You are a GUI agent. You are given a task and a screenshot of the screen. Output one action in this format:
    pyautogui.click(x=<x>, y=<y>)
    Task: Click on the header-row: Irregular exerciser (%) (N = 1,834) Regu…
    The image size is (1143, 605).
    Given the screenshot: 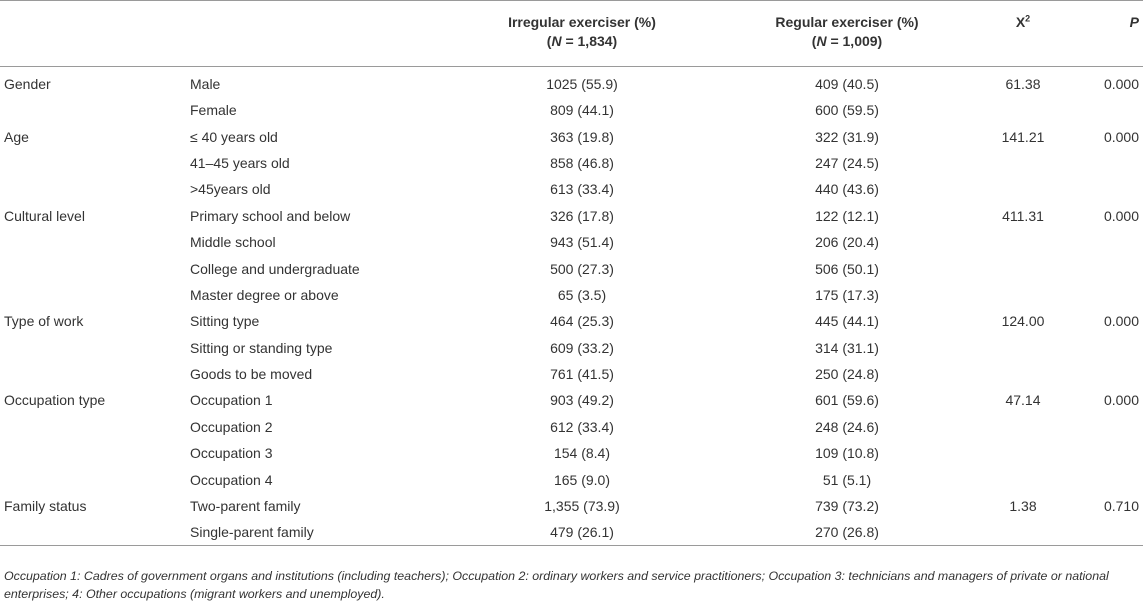 What is the action you would take?
    pyautogui.click(x=571, y=34)
    